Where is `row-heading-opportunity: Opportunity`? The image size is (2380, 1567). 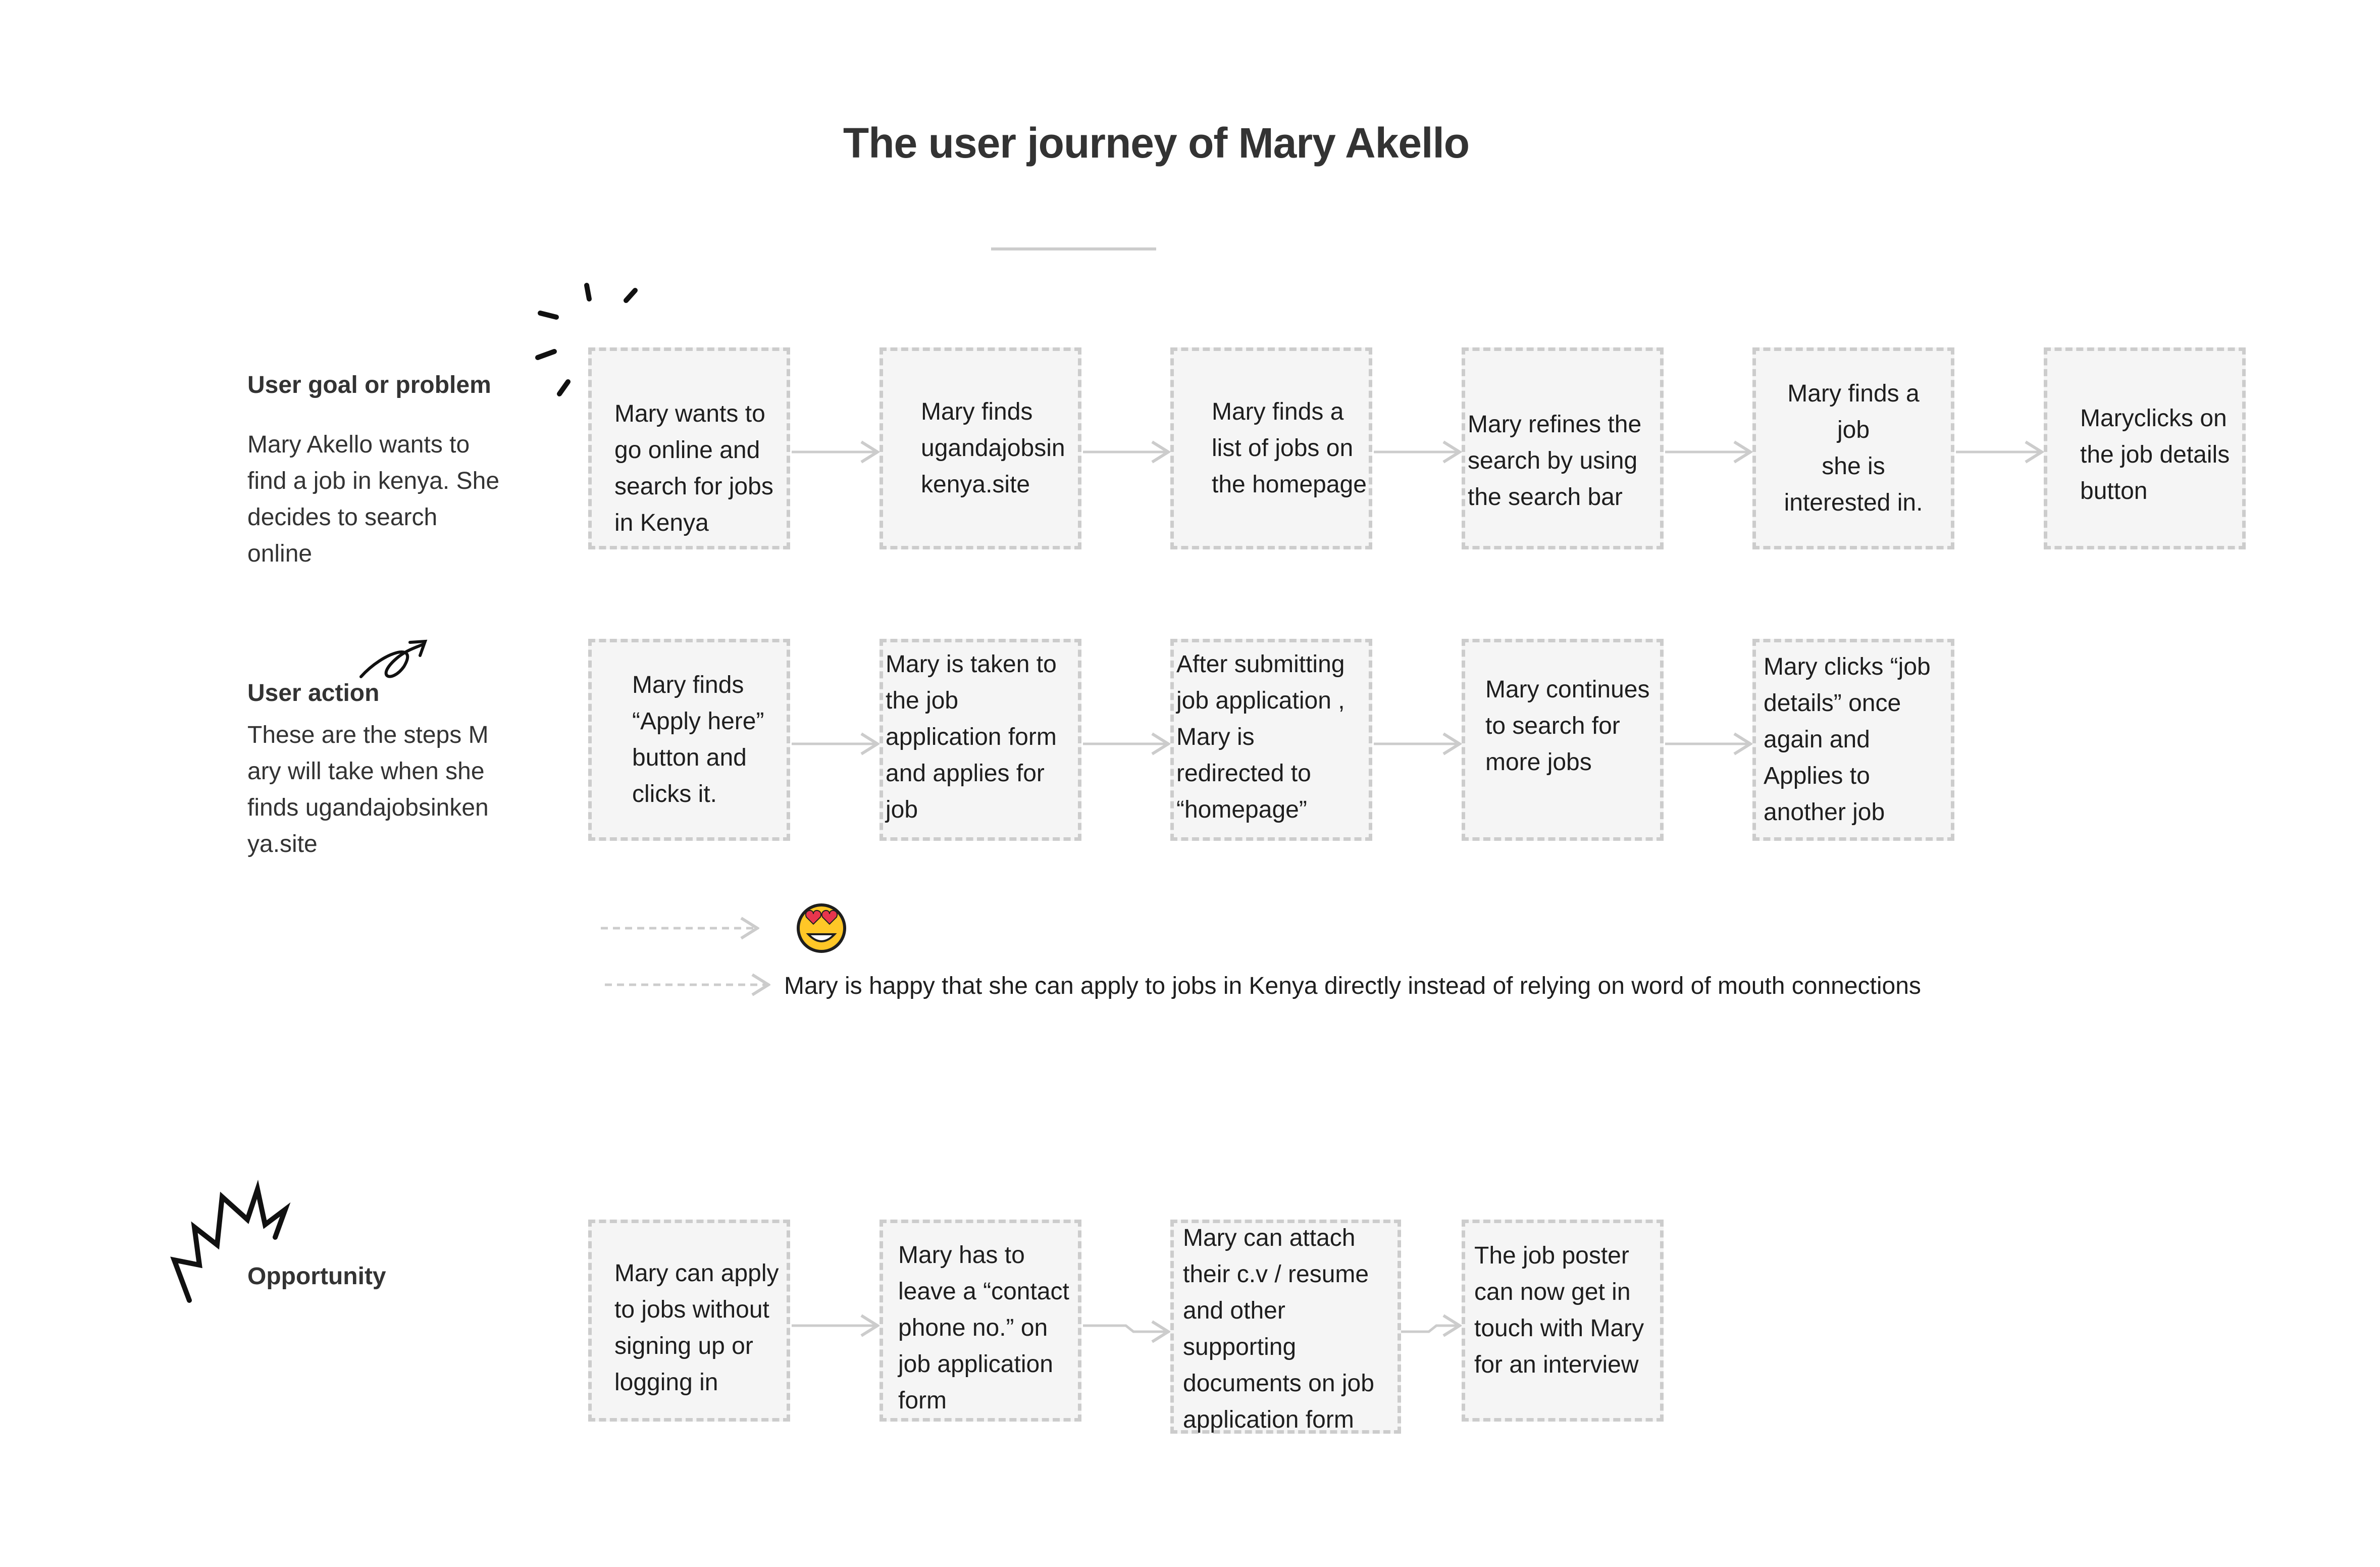 row-heading-opportunity: Opportunity is located at coordinates (317, 1276).